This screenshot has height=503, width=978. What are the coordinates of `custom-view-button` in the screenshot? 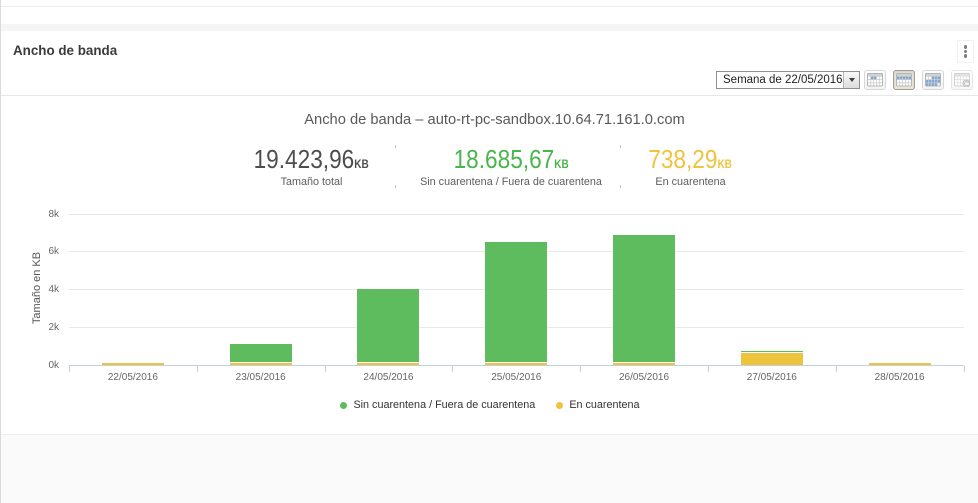 It's located at (962, 80).